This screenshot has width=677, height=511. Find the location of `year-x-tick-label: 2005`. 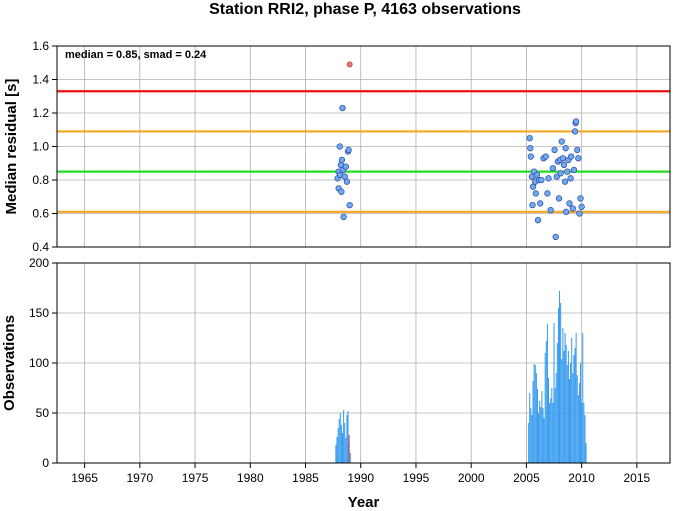

year-x-tick-label: 2005 is located at coordinates (526, 478).